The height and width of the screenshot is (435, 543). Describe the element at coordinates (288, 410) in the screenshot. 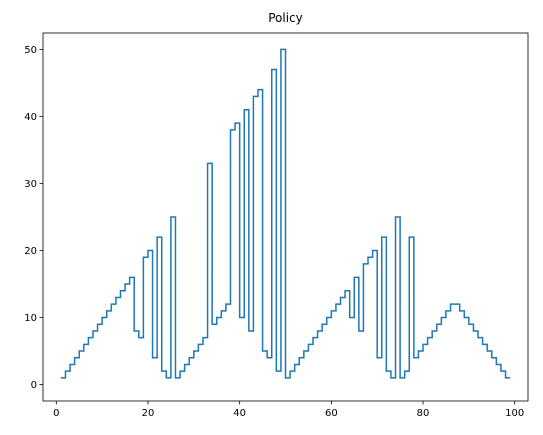

I see `x-axis-ticks: 0 20 40 60 80 100` at that location.